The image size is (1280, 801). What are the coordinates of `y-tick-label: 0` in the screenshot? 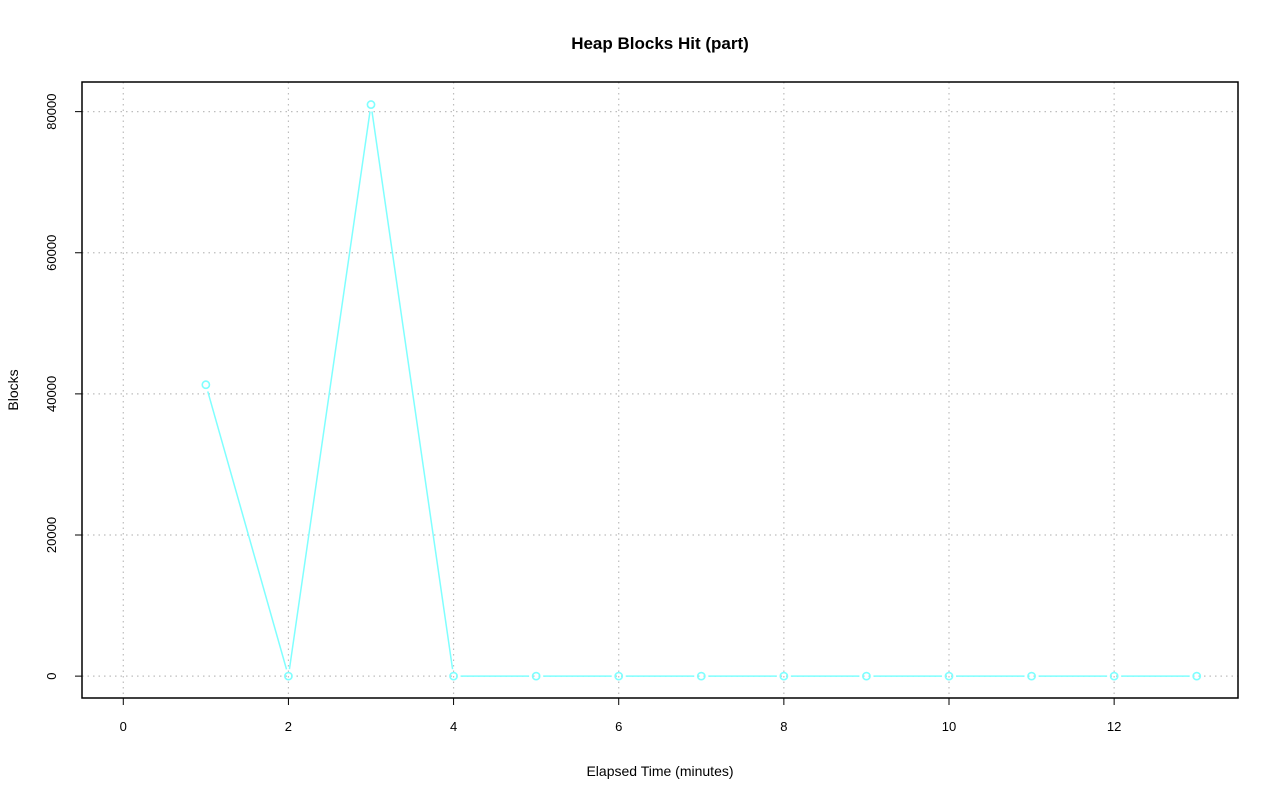 It's located at (51, 676).